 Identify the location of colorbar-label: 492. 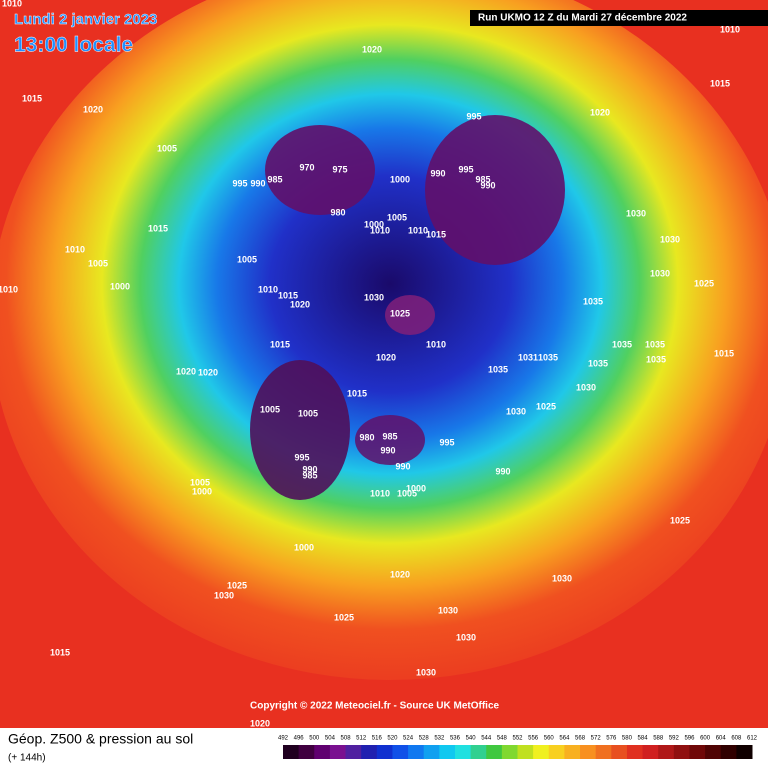
(283, 739).